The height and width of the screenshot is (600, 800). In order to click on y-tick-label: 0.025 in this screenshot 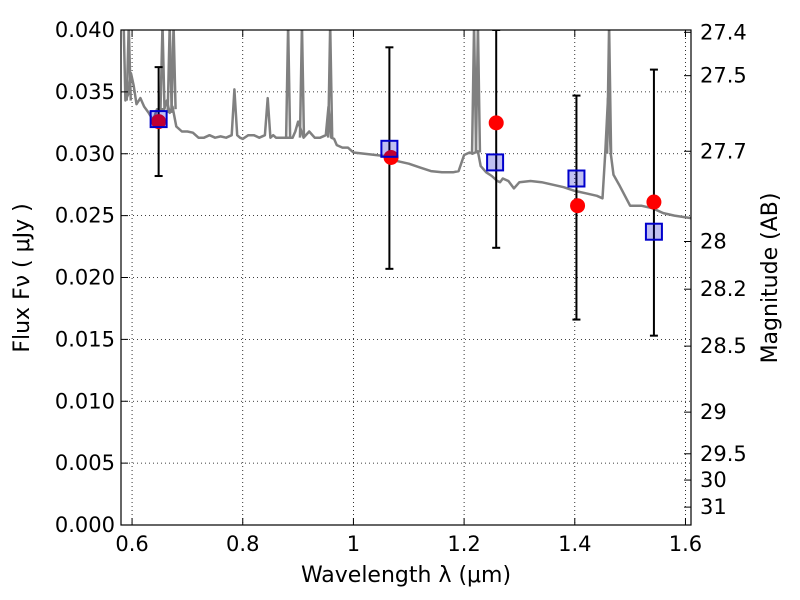, I will do `click(85, 216)`.